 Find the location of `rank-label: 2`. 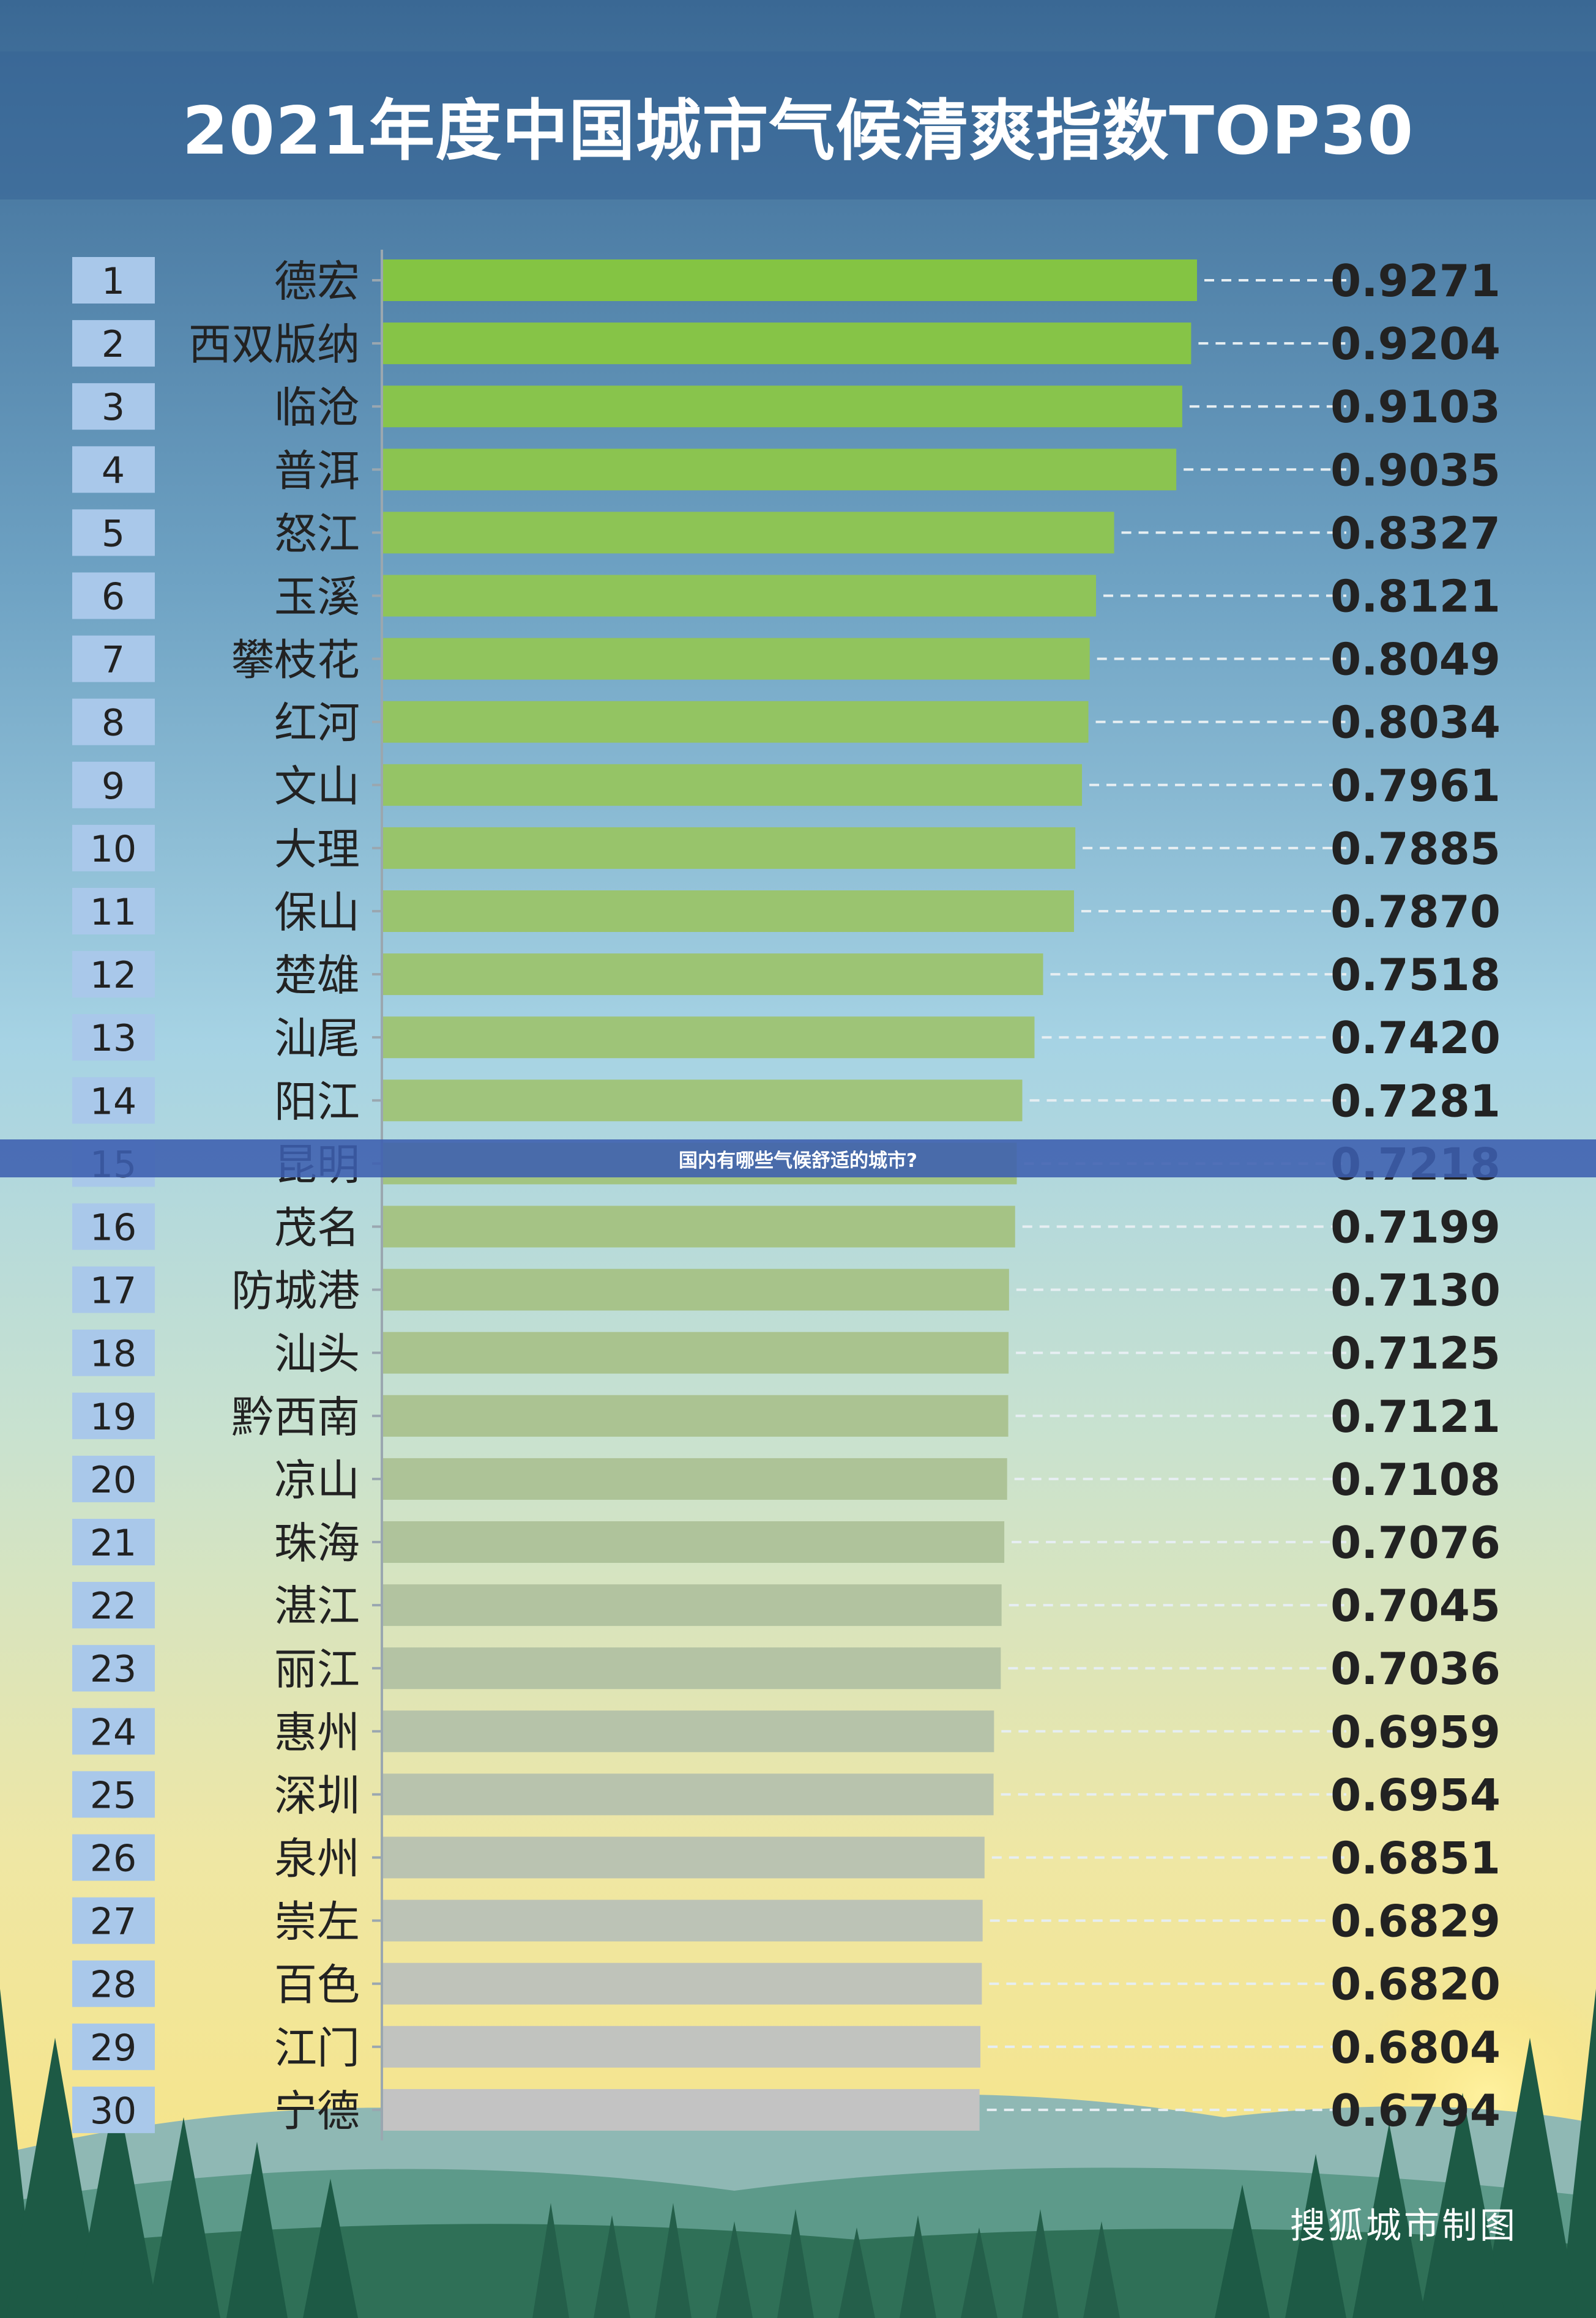

rank-label: 2 is located at coordinates (113, 344).